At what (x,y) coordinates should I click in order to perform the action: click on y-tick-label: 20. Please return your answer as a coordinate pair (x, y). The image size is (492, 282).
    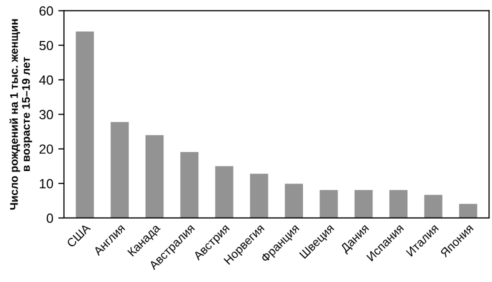
    Looking at the image, I should click on (47, 149).